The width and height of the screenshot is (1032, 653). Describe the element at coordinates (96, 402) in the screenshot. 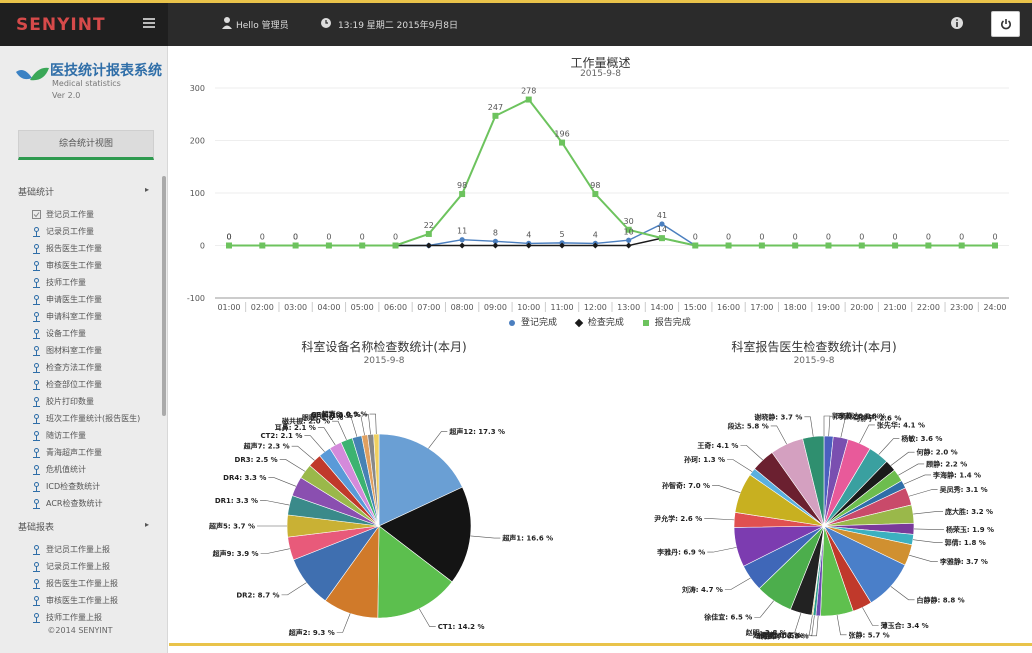

I see `nav-item-stats-11: 胶片打印数量` at that location.